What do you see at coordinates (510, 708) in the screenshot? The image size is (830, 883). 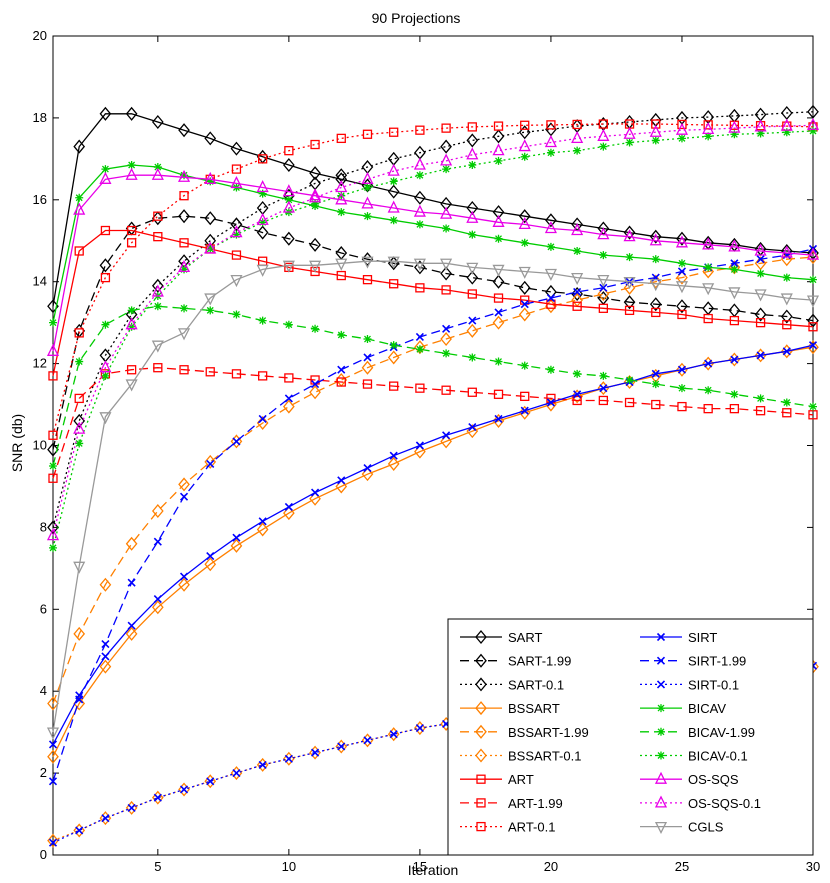 I see `legend-item: BSSART` at bounding box center [510, 708].